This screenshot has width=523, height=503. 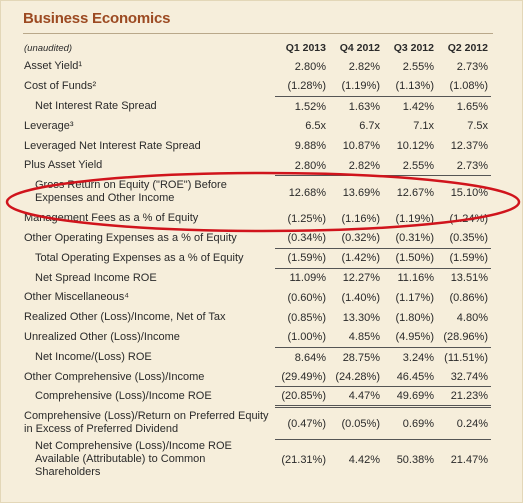 What do you see at coordinates (48, 48) in the screenshot?
I see `header-note: (unaudited)` at bounding box center [48, 48].